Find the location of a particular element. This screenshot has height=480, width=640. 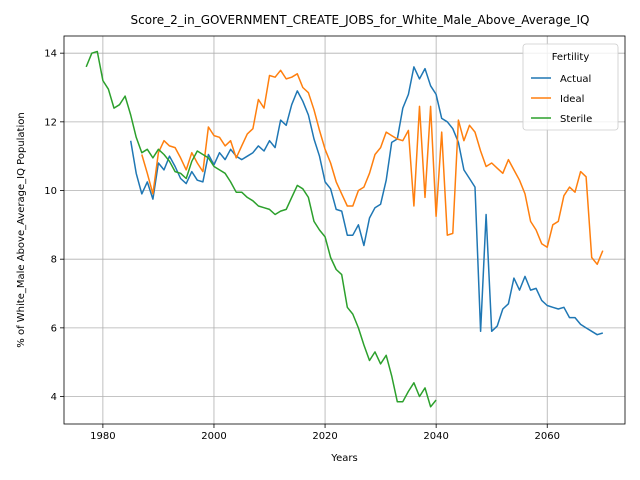

x-tick-label: 2040 is located at coordinates (435, 436).